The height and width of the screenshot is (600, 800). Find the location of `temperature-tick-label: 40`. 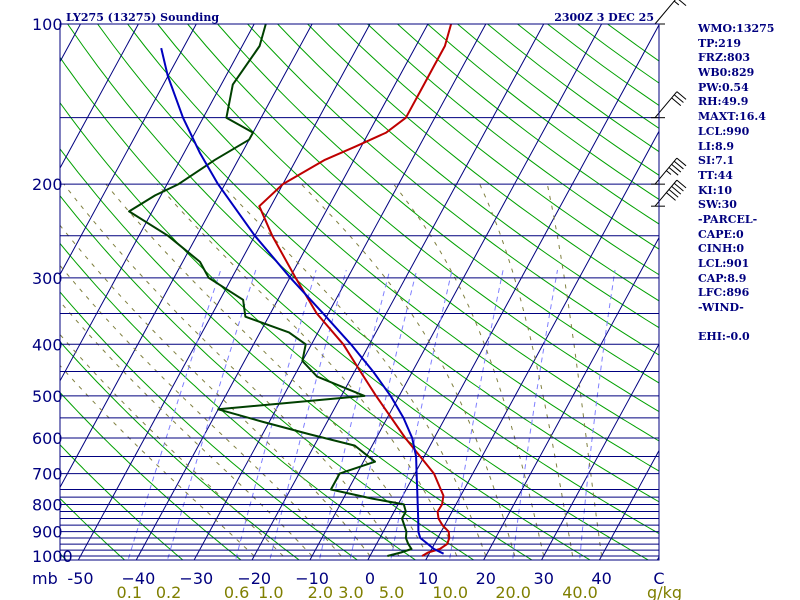

temperature-tick-label: 40 is located at coordinates (601, 578).